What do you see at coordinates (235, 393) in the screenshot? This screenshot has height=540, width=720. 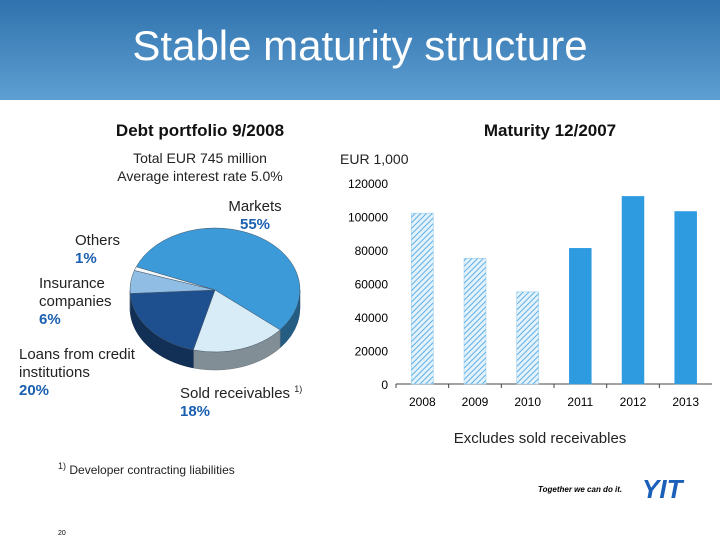 I see `slice-name-text: Sold receivables` at bounding box center [235, 393].